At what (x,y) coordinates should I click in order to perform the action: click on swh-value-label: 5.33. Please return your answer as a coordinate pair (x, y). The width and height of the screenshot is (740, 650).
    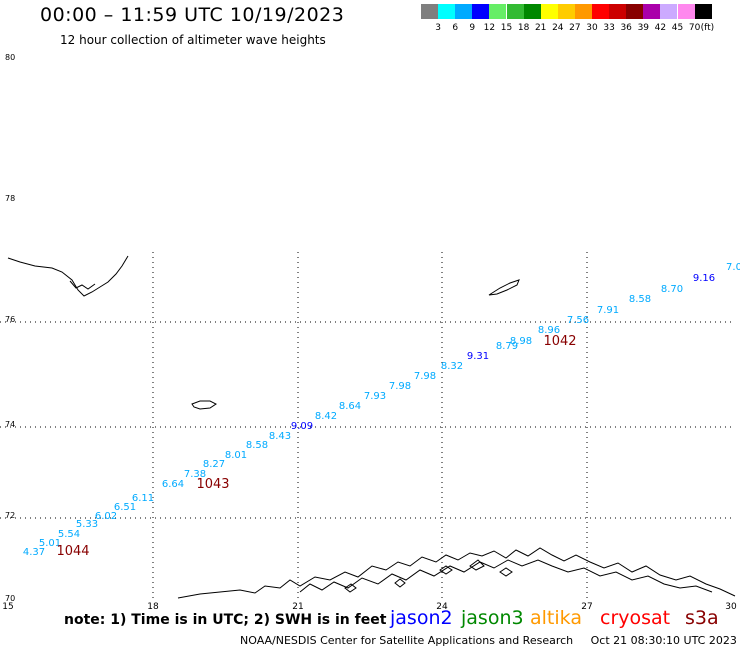
    Looking at the image, I should click on (87, 524).